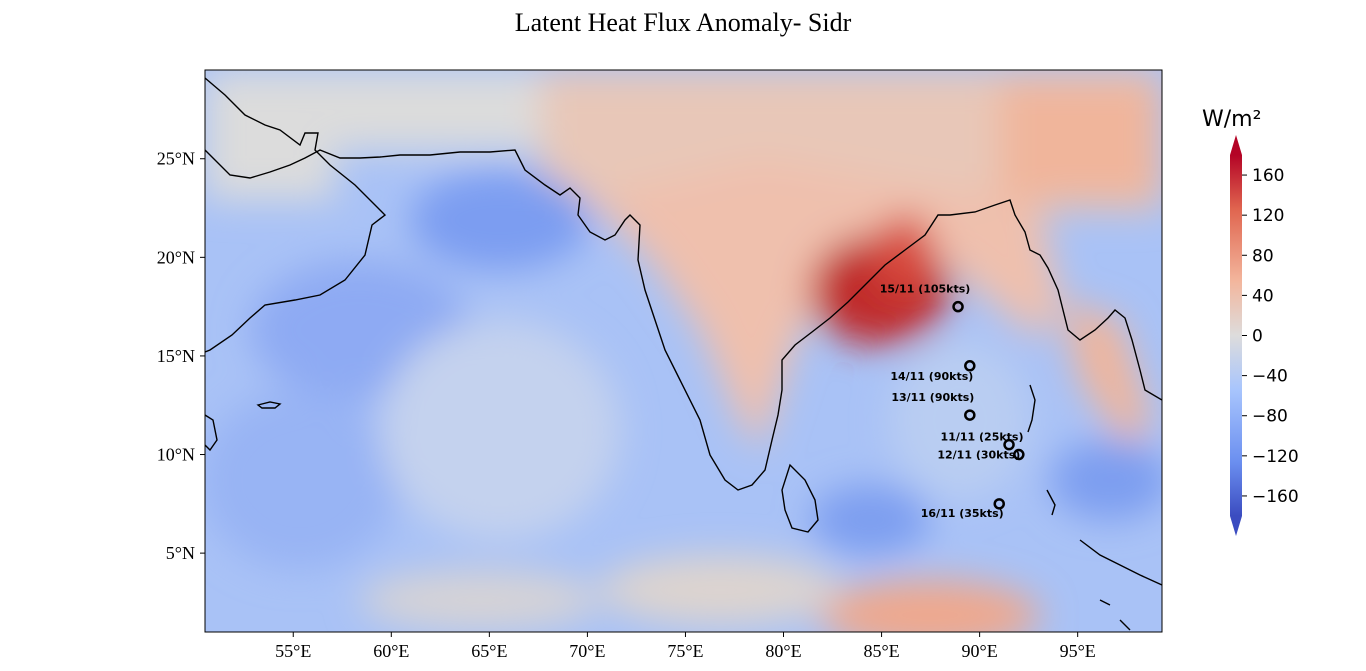 The height and width of the screenshot is (671, 1366). I want to click on x-tick-label: 60°E, so click(391, 651).